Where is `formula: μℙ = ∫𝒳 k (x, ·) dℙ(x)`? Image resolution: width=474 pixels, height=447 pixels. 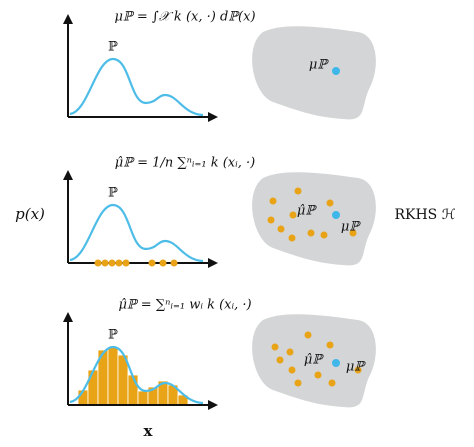 formula: μℙ = ∫𝒳 k (x, ·) dℙ(x) is located at coordinates (184, 17).